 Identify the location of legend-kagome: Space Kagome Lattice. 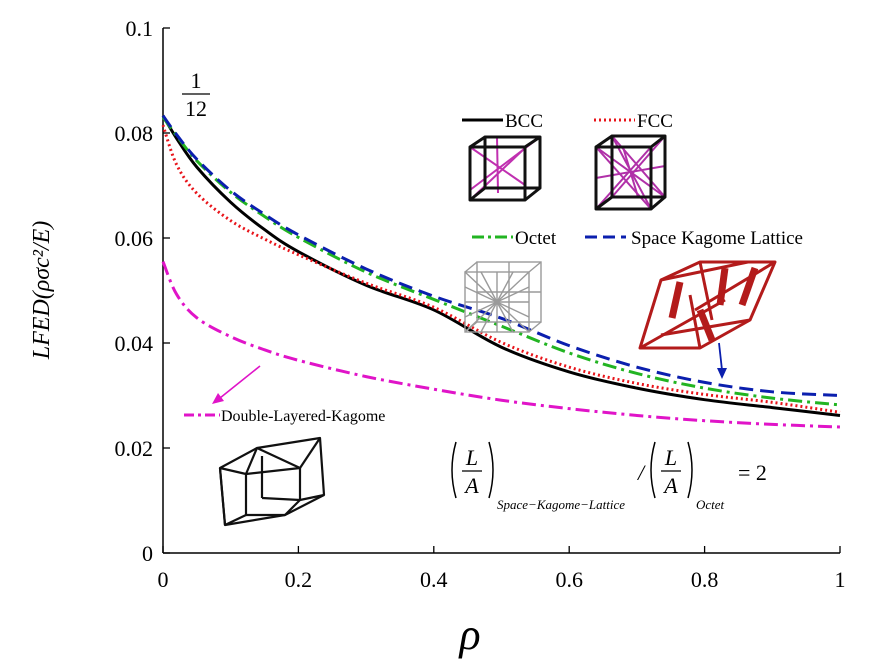
(694, 238).